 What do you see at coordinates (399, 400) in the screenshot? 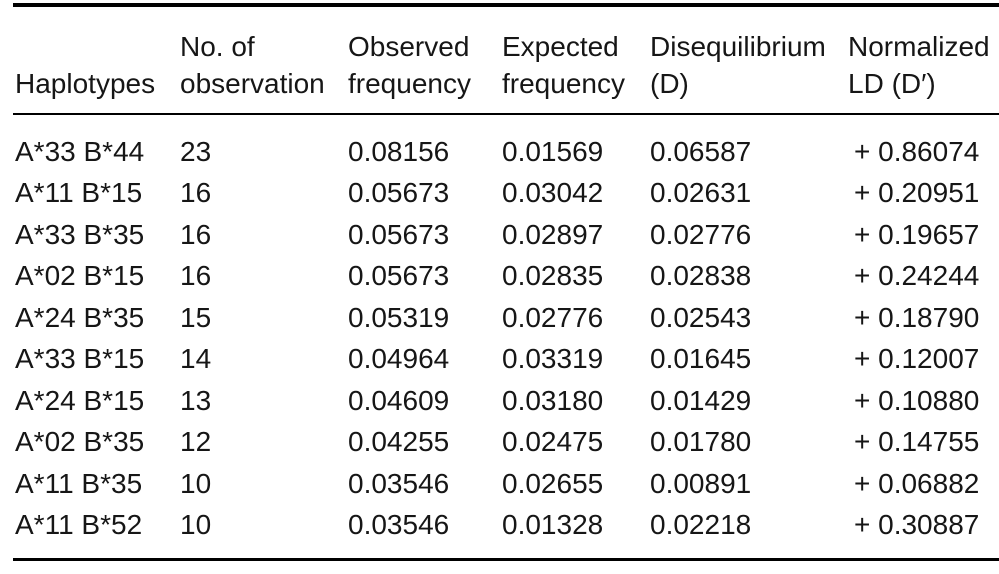
I see `cell-observed-frequency: 0.04609` at bounding box center [399, 400].